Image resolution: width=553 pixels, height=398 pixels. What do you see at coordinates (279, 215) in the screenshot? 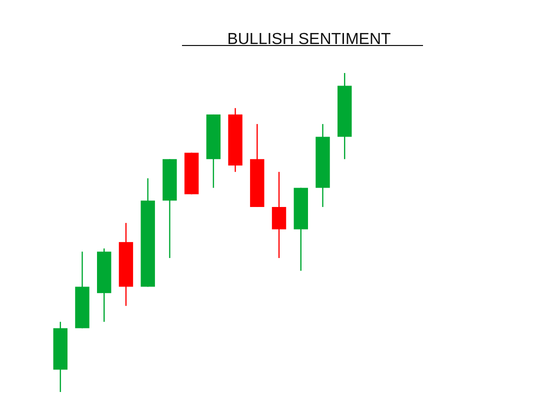
I see `candlestick` at bounding box center [279, 215].